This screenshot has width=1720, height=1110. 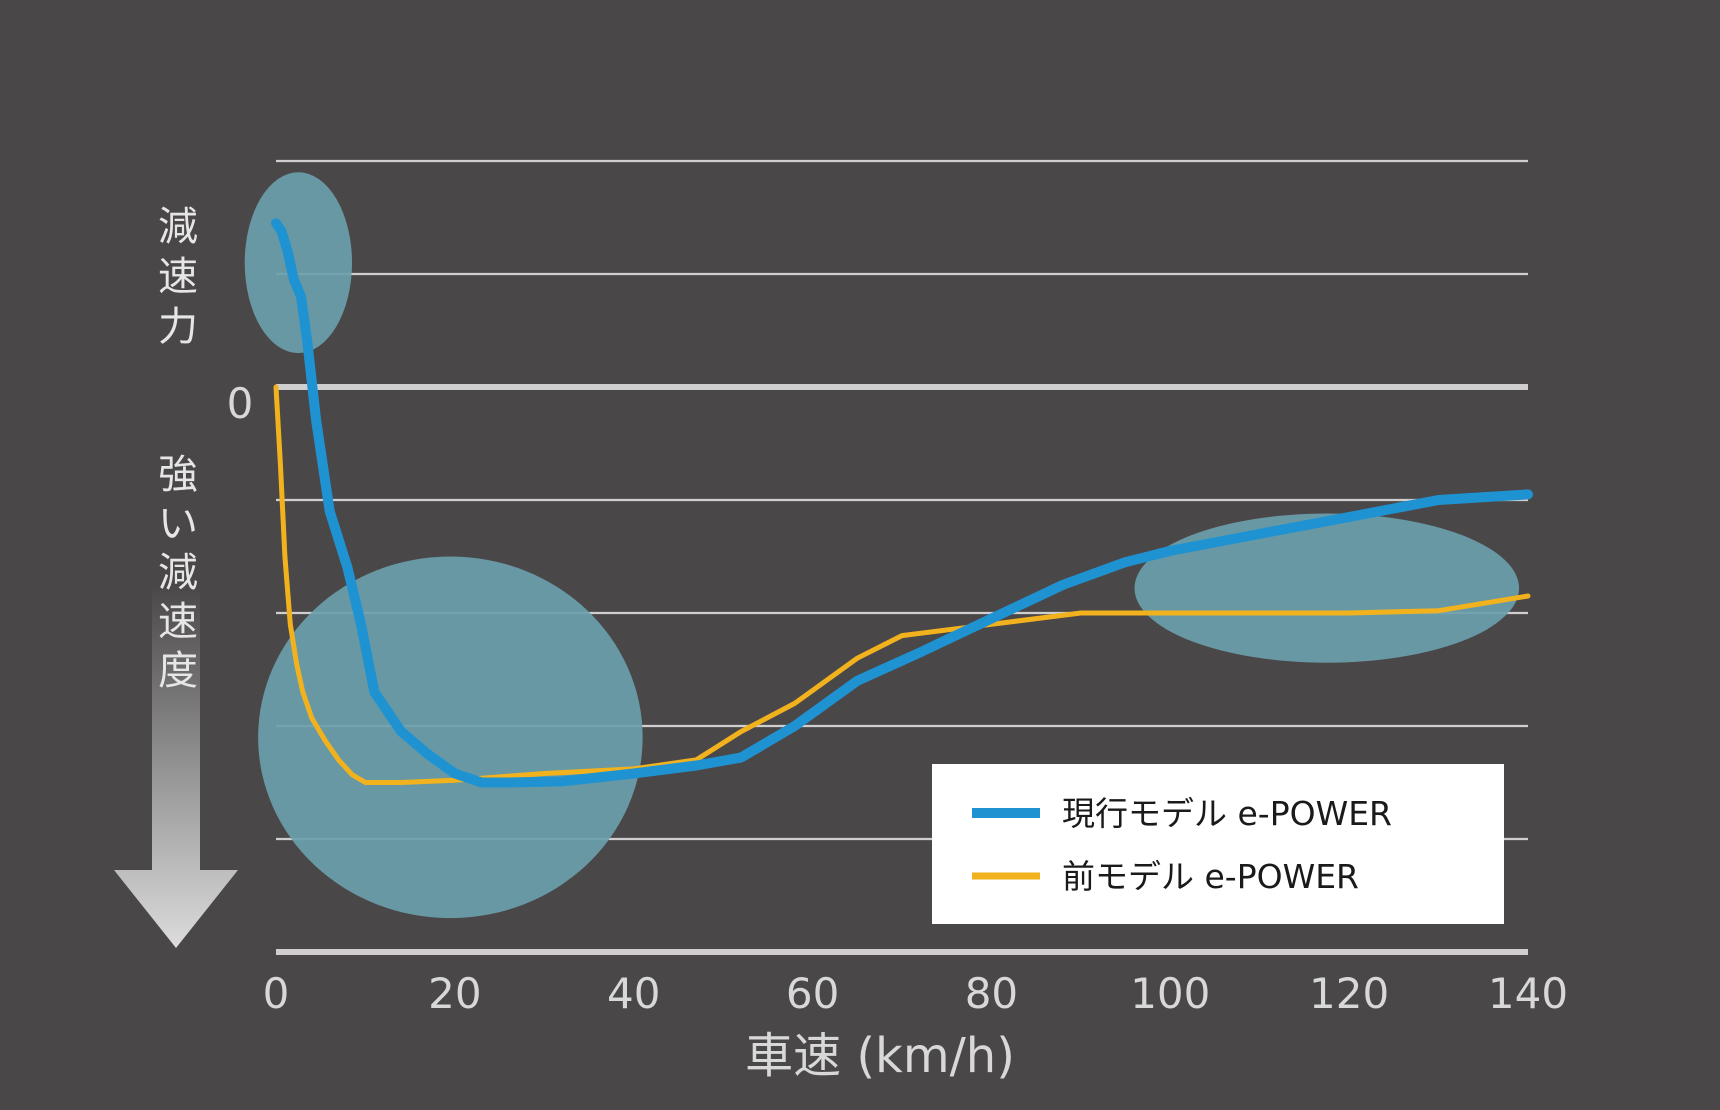 What do you see at coordinates (178, 327) in the screenshot?
I see `y-upper-label-char-2: 力` at bounding box center [178, 327].